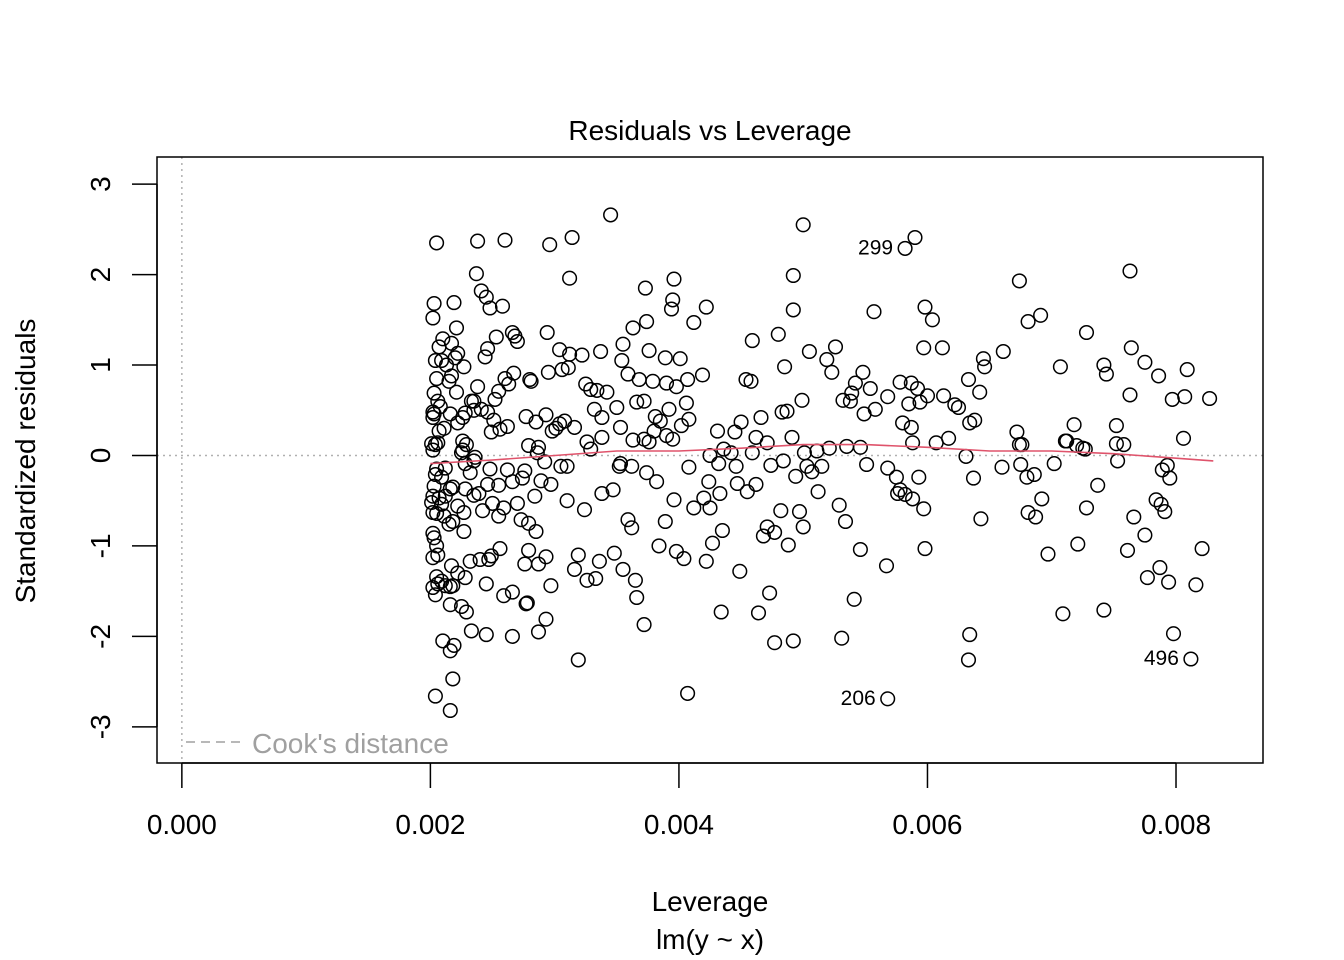  Describe the element at coordinates (875, 247) in the screenshot. I see `point-label: 299` at that location.